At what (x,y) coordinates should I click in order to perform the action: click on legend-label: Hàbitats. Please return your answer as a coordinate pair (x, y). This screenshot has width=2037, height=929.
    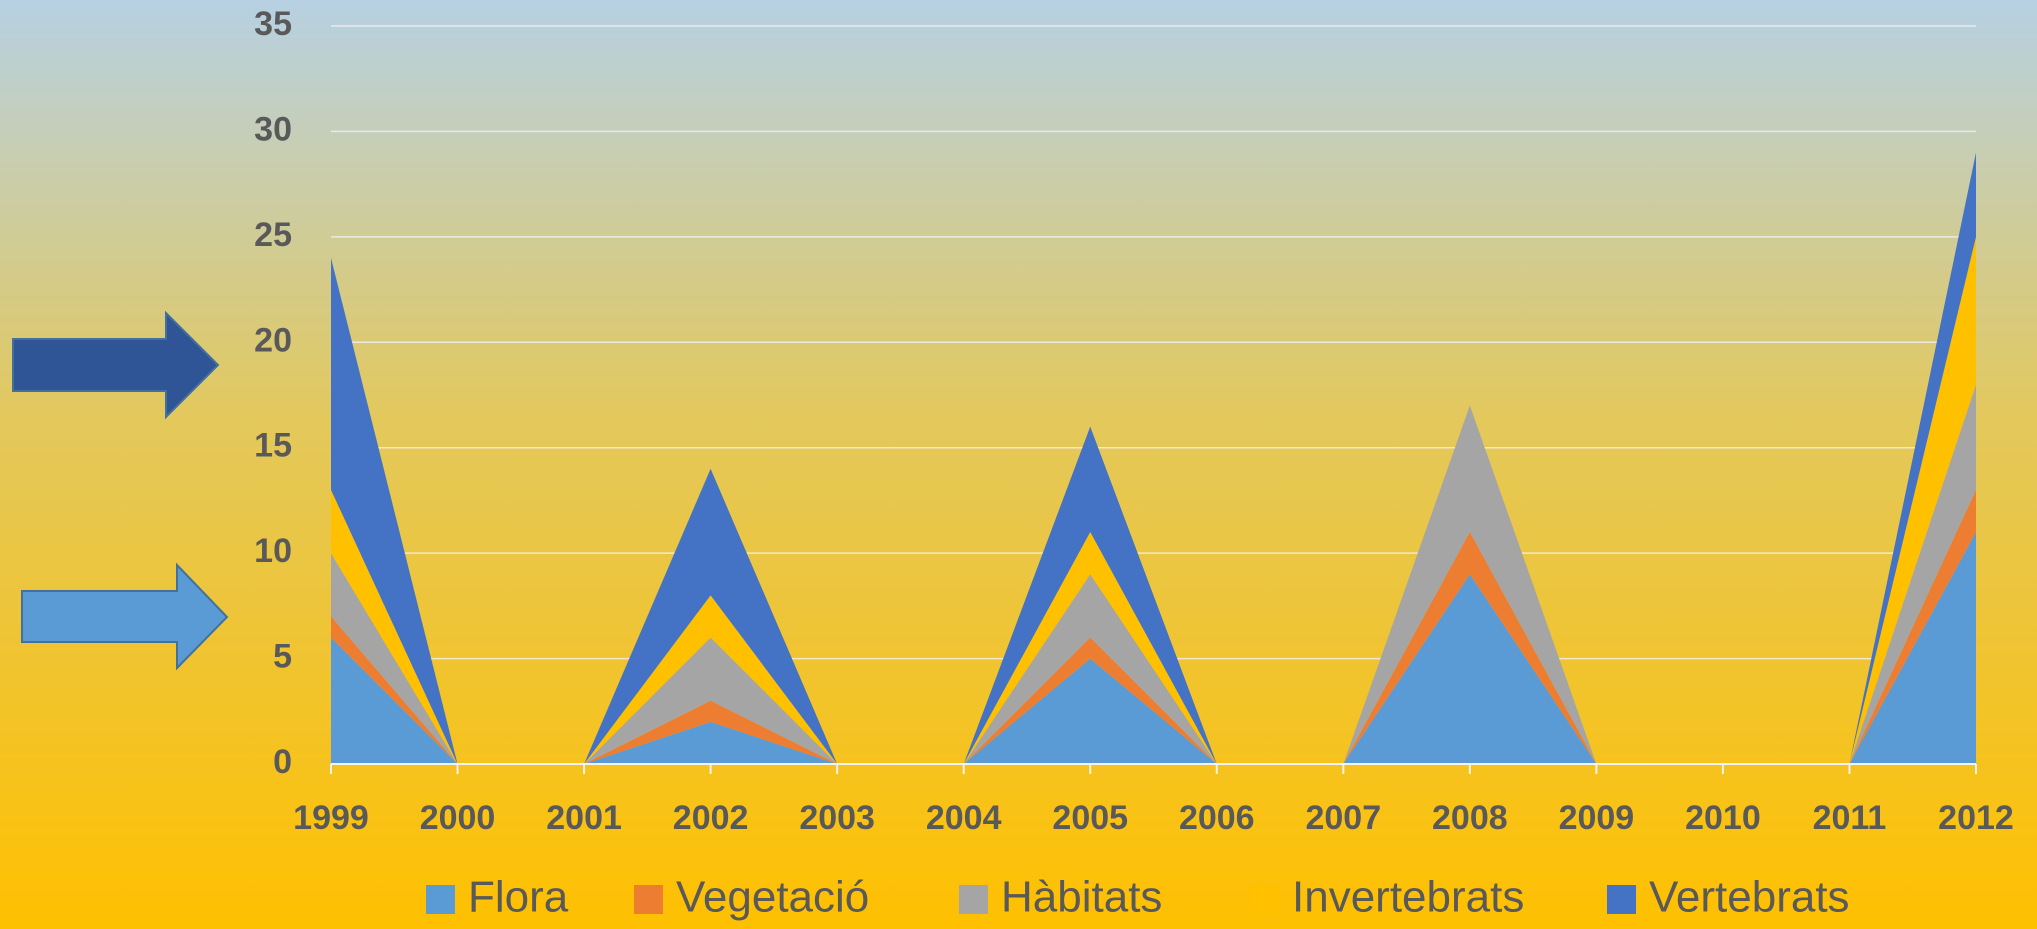
    Looking at the image, I should click on (1081, 897).